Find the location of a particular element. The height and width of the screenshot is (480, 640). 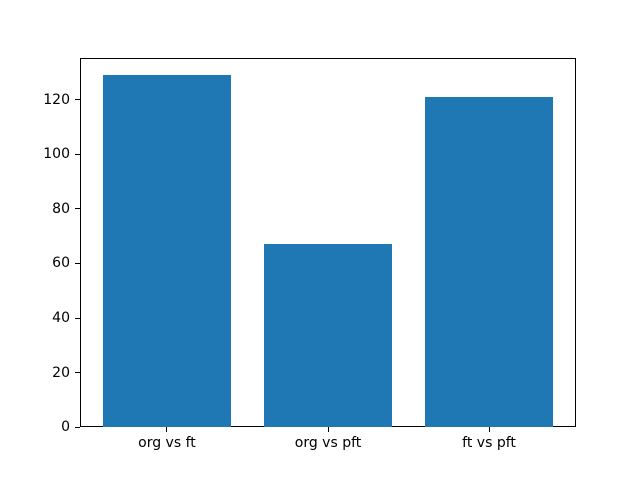

x-tick-label: org vs ft is located at coordinates (167, 443).